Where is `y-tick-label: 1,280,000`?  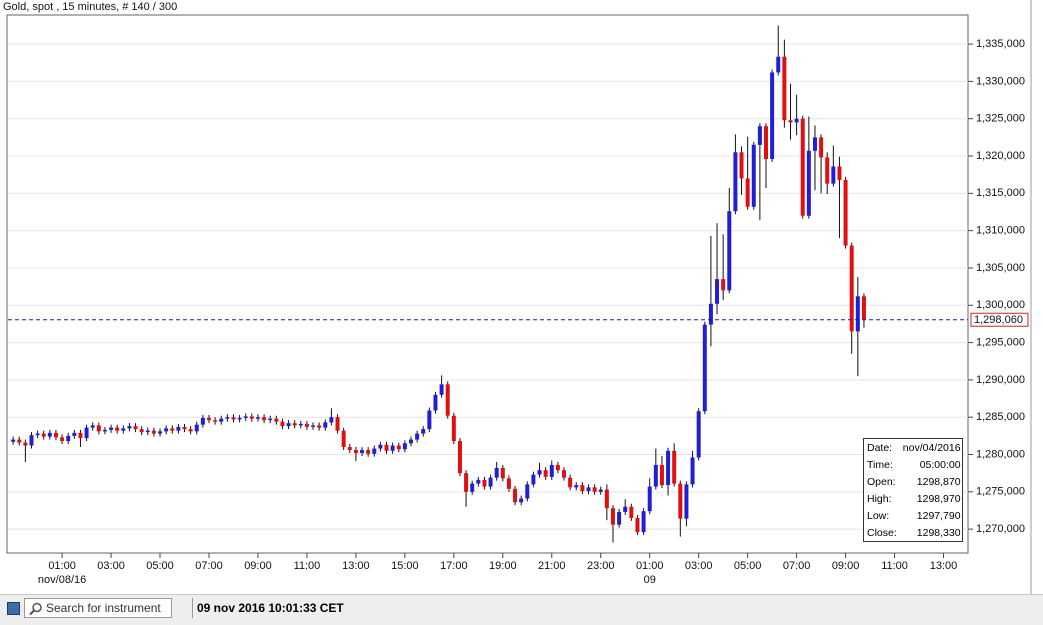
y-tick-label: 1,280,000 is located at coordinates (1000, 454).